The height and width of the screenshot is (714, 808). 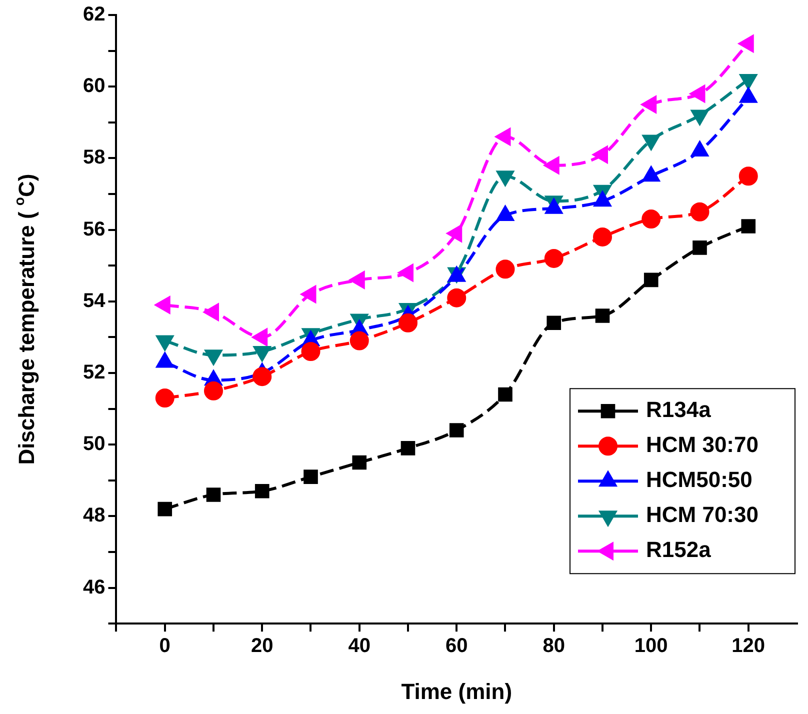 What do you see at coordinates (94, 373) in the screenshot?
I see `y-tick-label: 52` at bounding box center [94, 373].